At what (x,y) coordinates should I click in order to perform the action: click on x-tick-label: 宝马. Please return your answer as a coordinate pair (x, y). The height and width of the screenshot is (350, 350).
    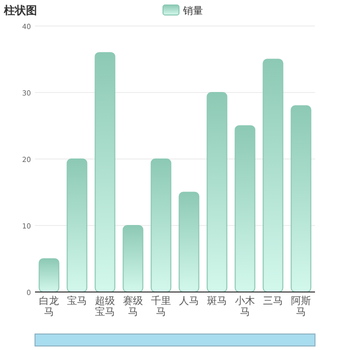
    Looking at the image, I should click on (77, 301).